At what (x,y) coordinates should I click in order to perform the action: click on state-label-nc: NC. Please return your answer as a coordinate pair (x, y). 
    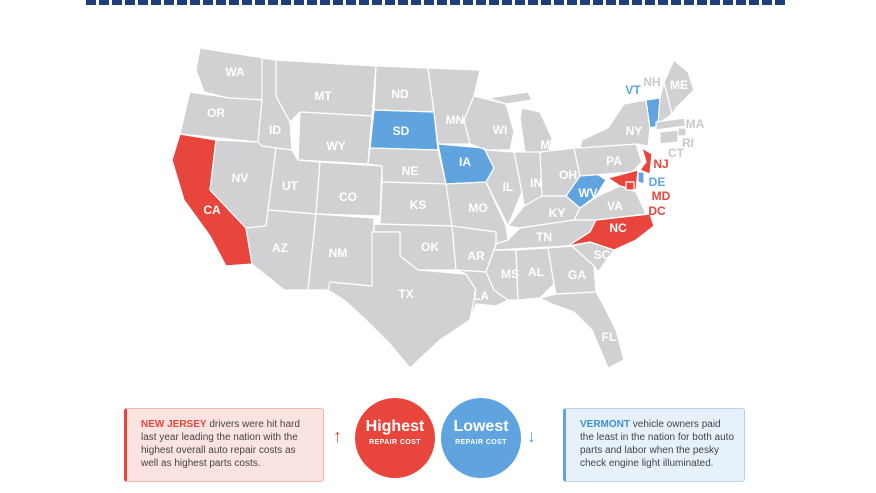
    Looking at the image, I should click on (618, 228).